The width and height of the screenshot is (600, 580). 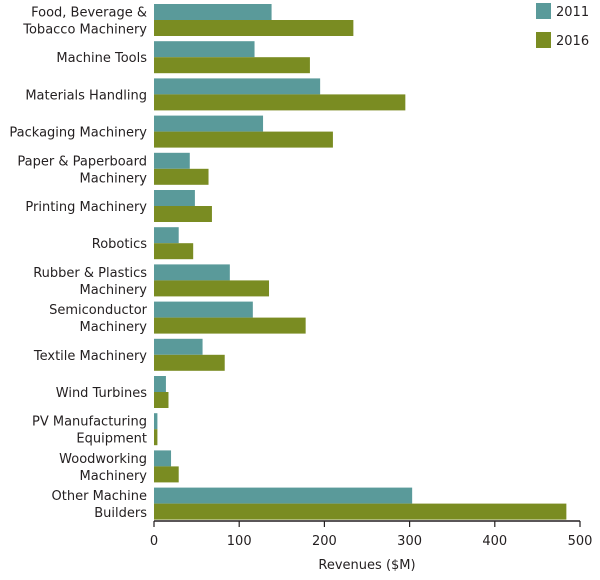 What do you see at coordinates (84, 30) in the screenshot?
I see `category-label: Tobacco Machinery` at bounding box center [84, 30].